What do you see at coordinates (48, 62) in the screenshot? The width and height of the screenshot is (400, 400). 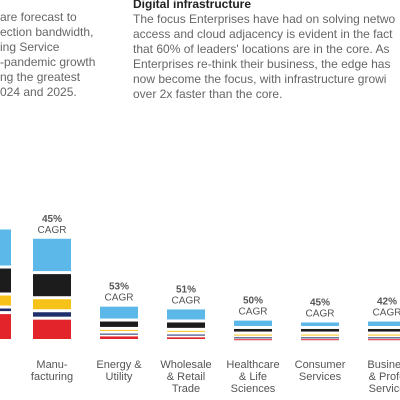 I see `intro-line: -pandemic growth` at bounding box center [48, 62].